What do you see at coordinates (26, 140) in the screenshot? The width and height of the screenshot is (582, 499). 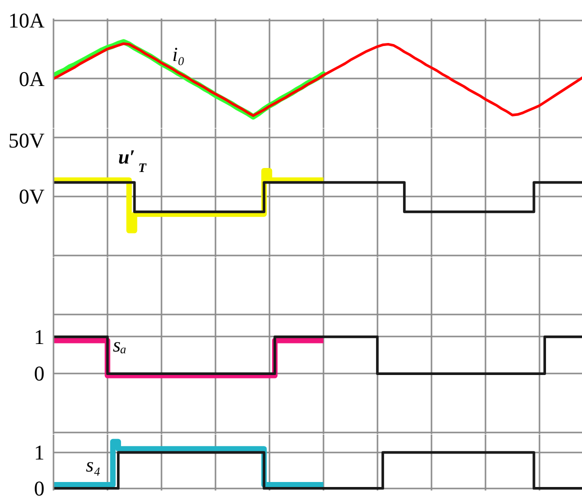 I see `y-tick-label: 50V` at bounding box center [26, 140].